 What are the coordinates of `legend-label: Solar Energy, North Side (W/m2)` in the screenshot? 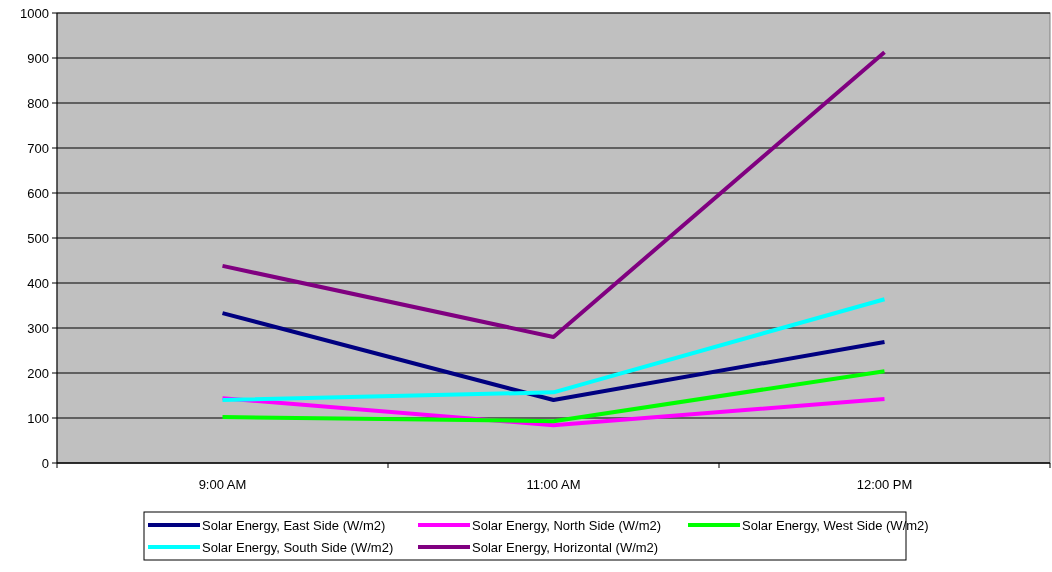 It's located at (567, 525).